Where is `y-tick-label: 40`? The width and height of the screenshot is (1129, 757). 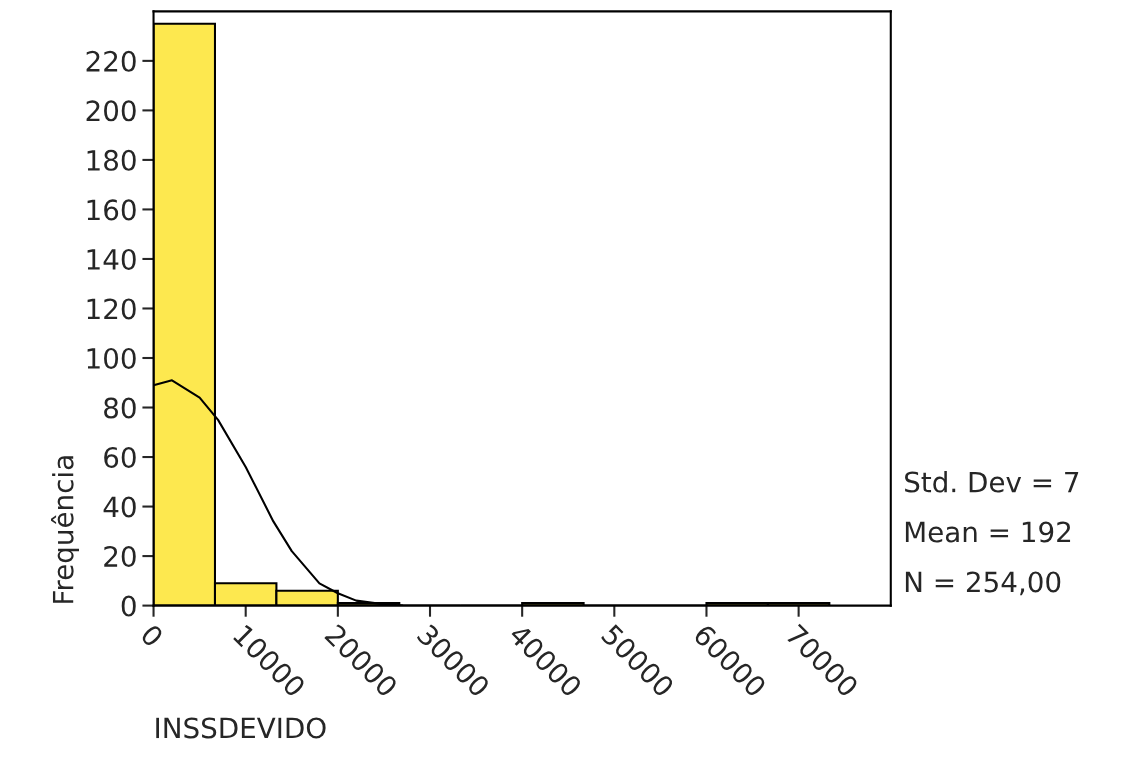
y-tick-label: 40 is located at coordinates (119, 507).